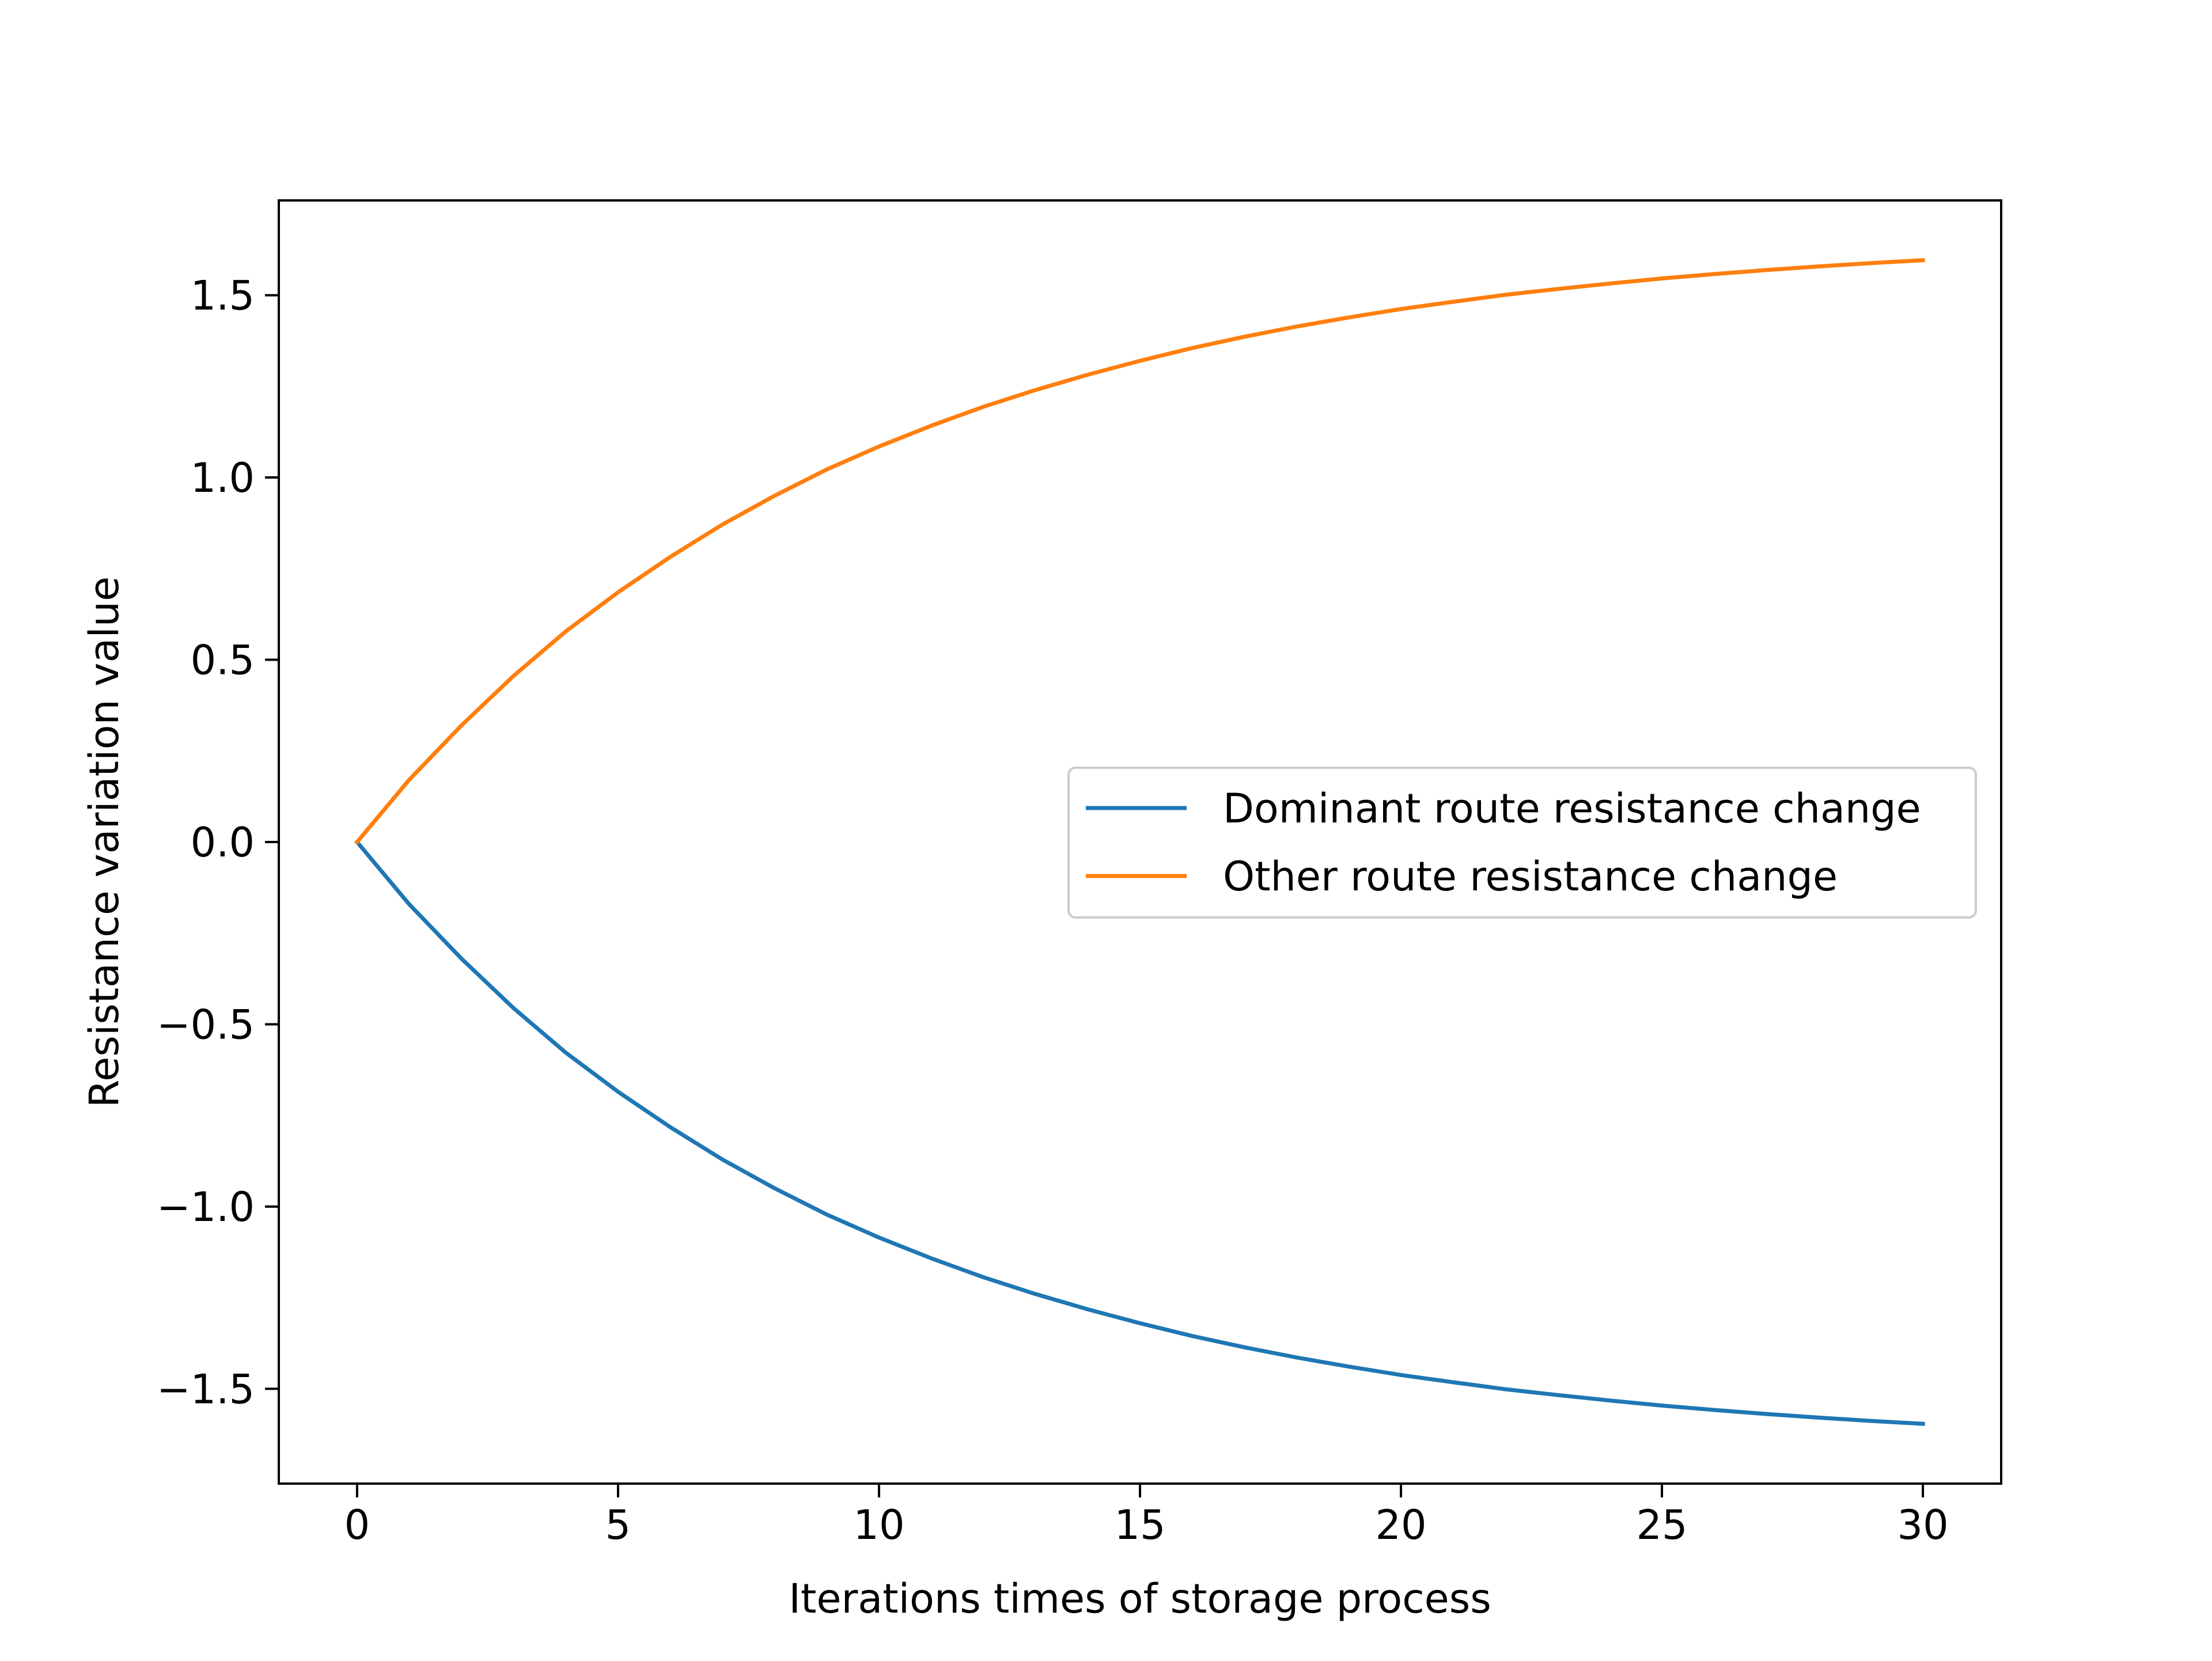  I want to click on y-axis: 1.5 1.0 0.5 0.0 −0.5 −1.0 −1.5, so click(218, 842).